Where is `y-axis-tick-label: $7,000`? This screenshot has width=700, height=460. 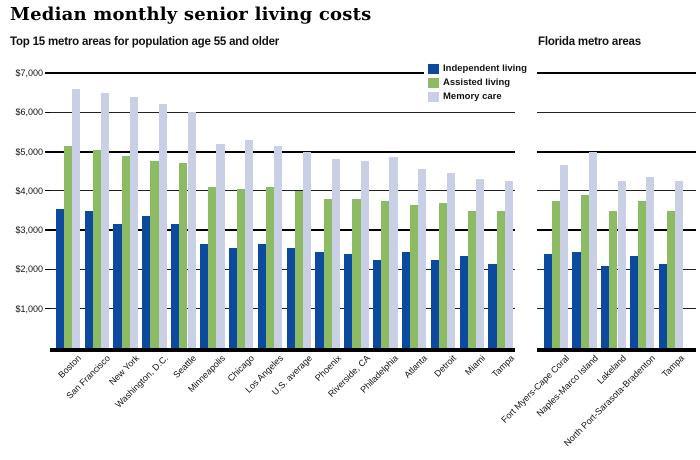 y-axis-tick-label: $7,000 is located at coordinates (29, 73).